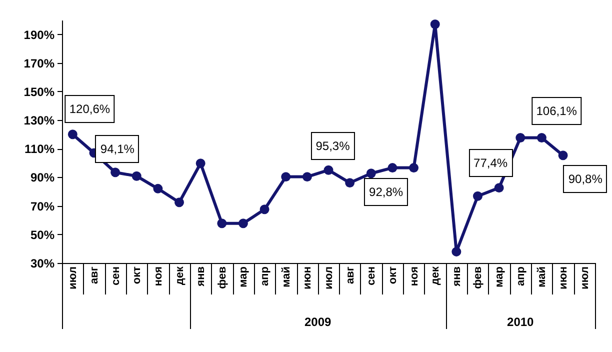  I want to click on text: 2010, so click(520, 322).